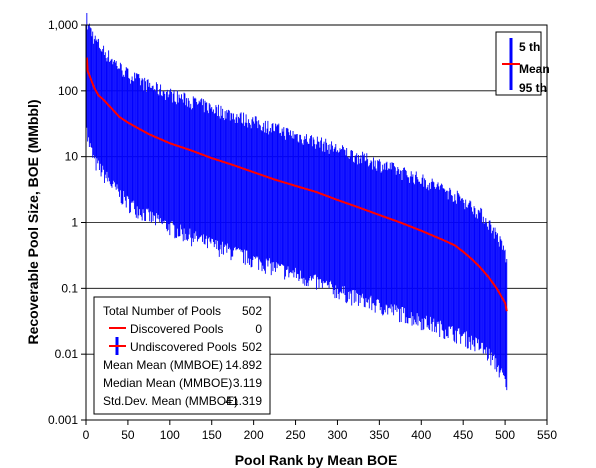  I want to click on stats-value-total: 502, so click(252, 311).